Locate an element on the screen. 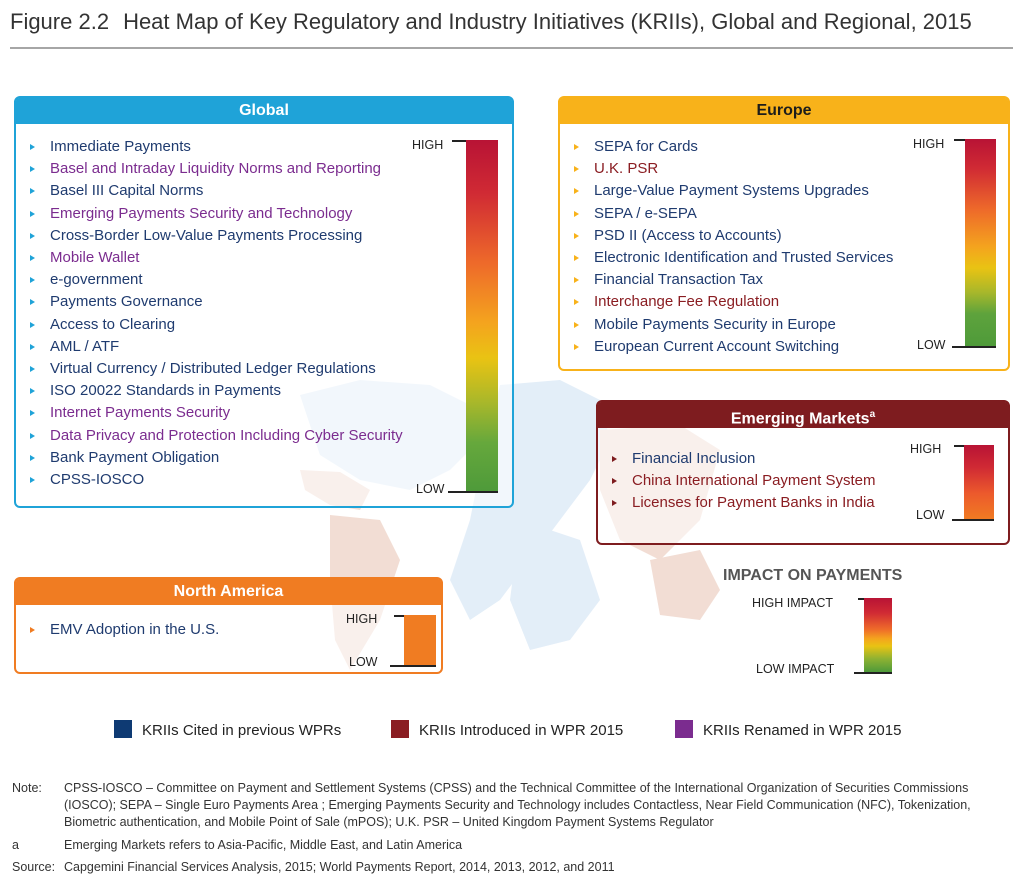 This screenshot has height=892, width=1023. list-item: CPSS-IOSCO is located at coordinates (209, 480).